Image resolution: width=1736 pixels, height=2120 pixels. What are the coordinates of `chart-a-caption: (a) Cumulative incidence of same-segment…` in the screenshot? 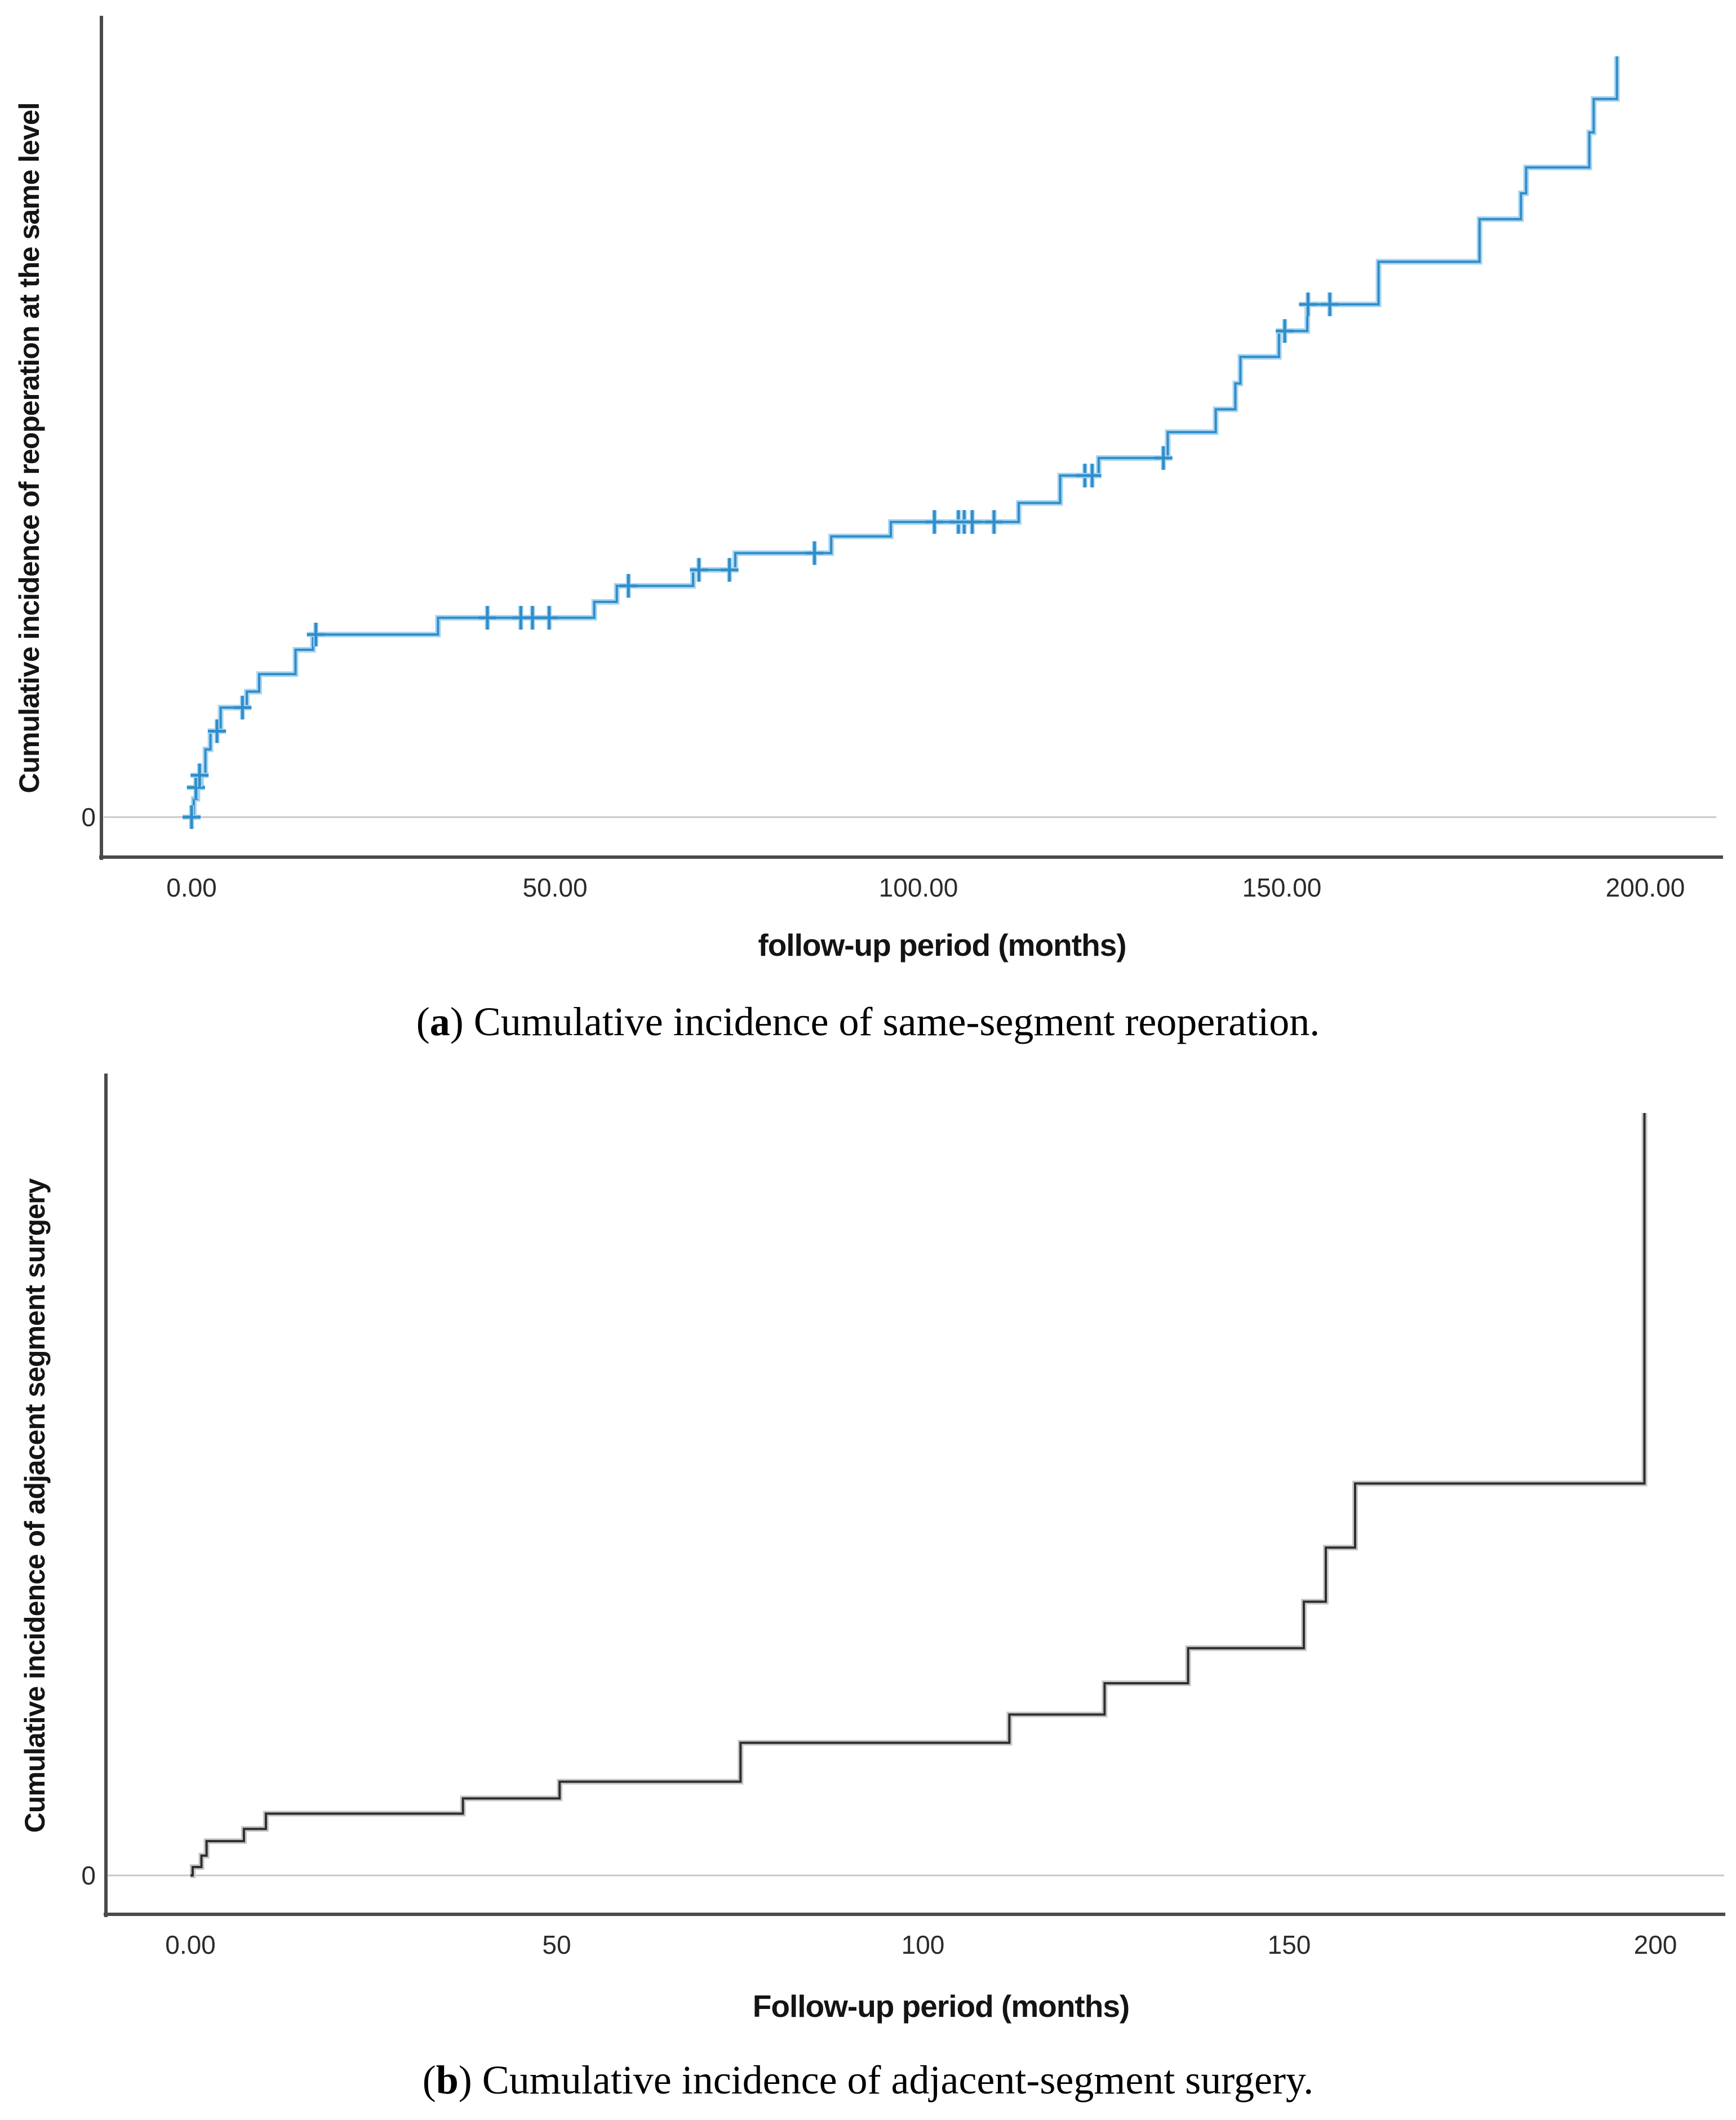 It's located at (868, 1022).